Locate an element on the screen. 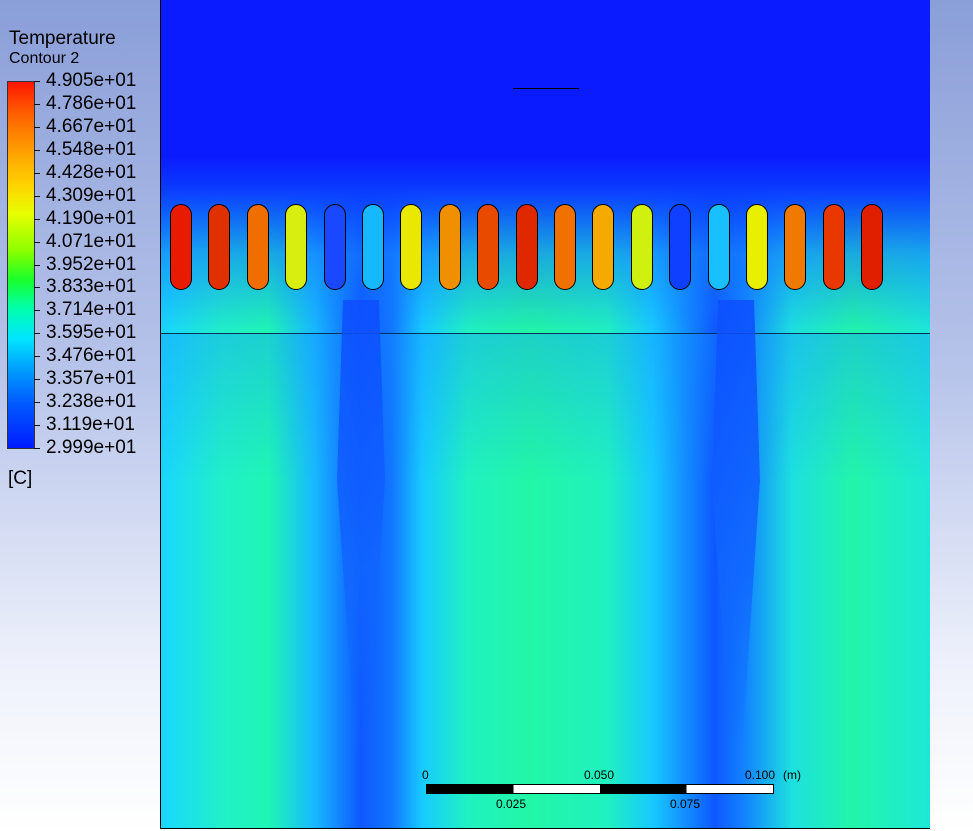 Image resolution: width=973 pixels, height=831 pixels. legend-tick-label: 4.071e+01 is located at coordinates (91, 241).